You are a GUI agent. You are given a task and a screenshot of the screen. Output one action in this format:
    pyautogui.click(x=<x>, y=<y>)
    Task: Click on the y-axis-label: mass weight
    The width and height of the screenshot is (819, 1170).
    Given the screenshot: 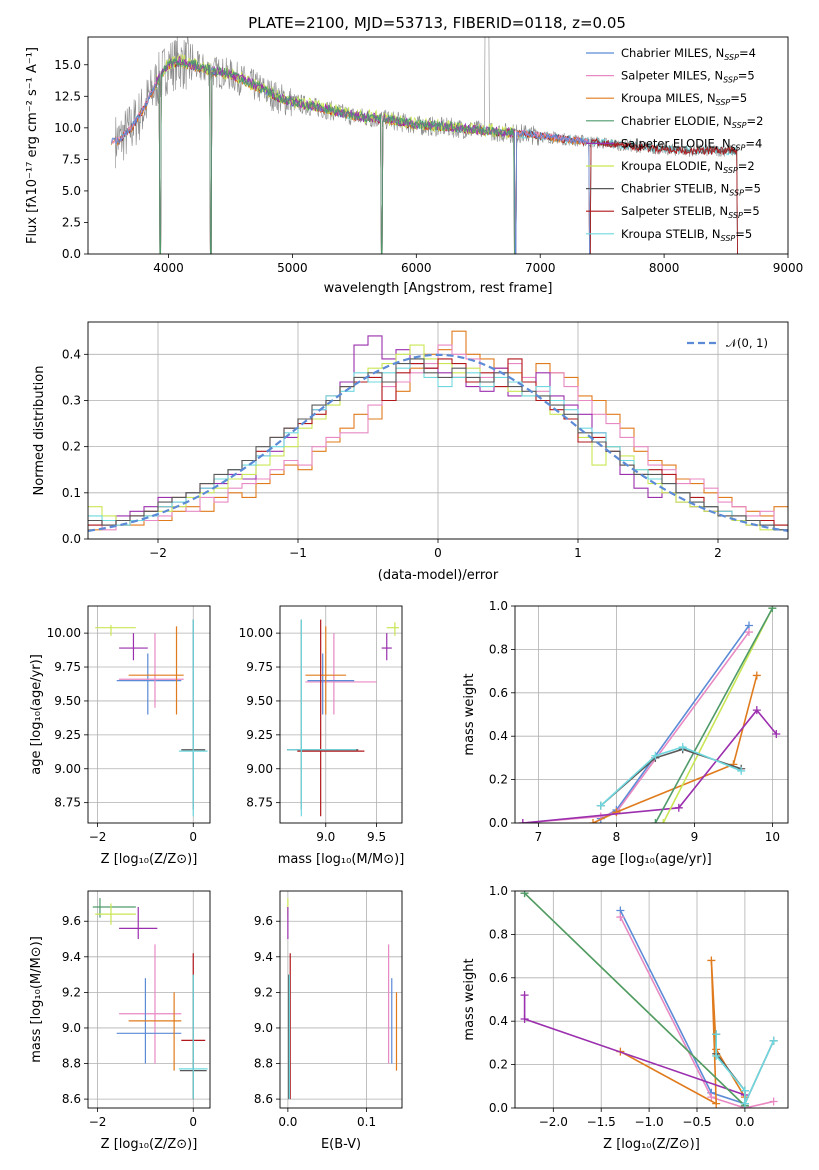 What is the action you would take?
    pyautogui.click(x=469, y=999)
    